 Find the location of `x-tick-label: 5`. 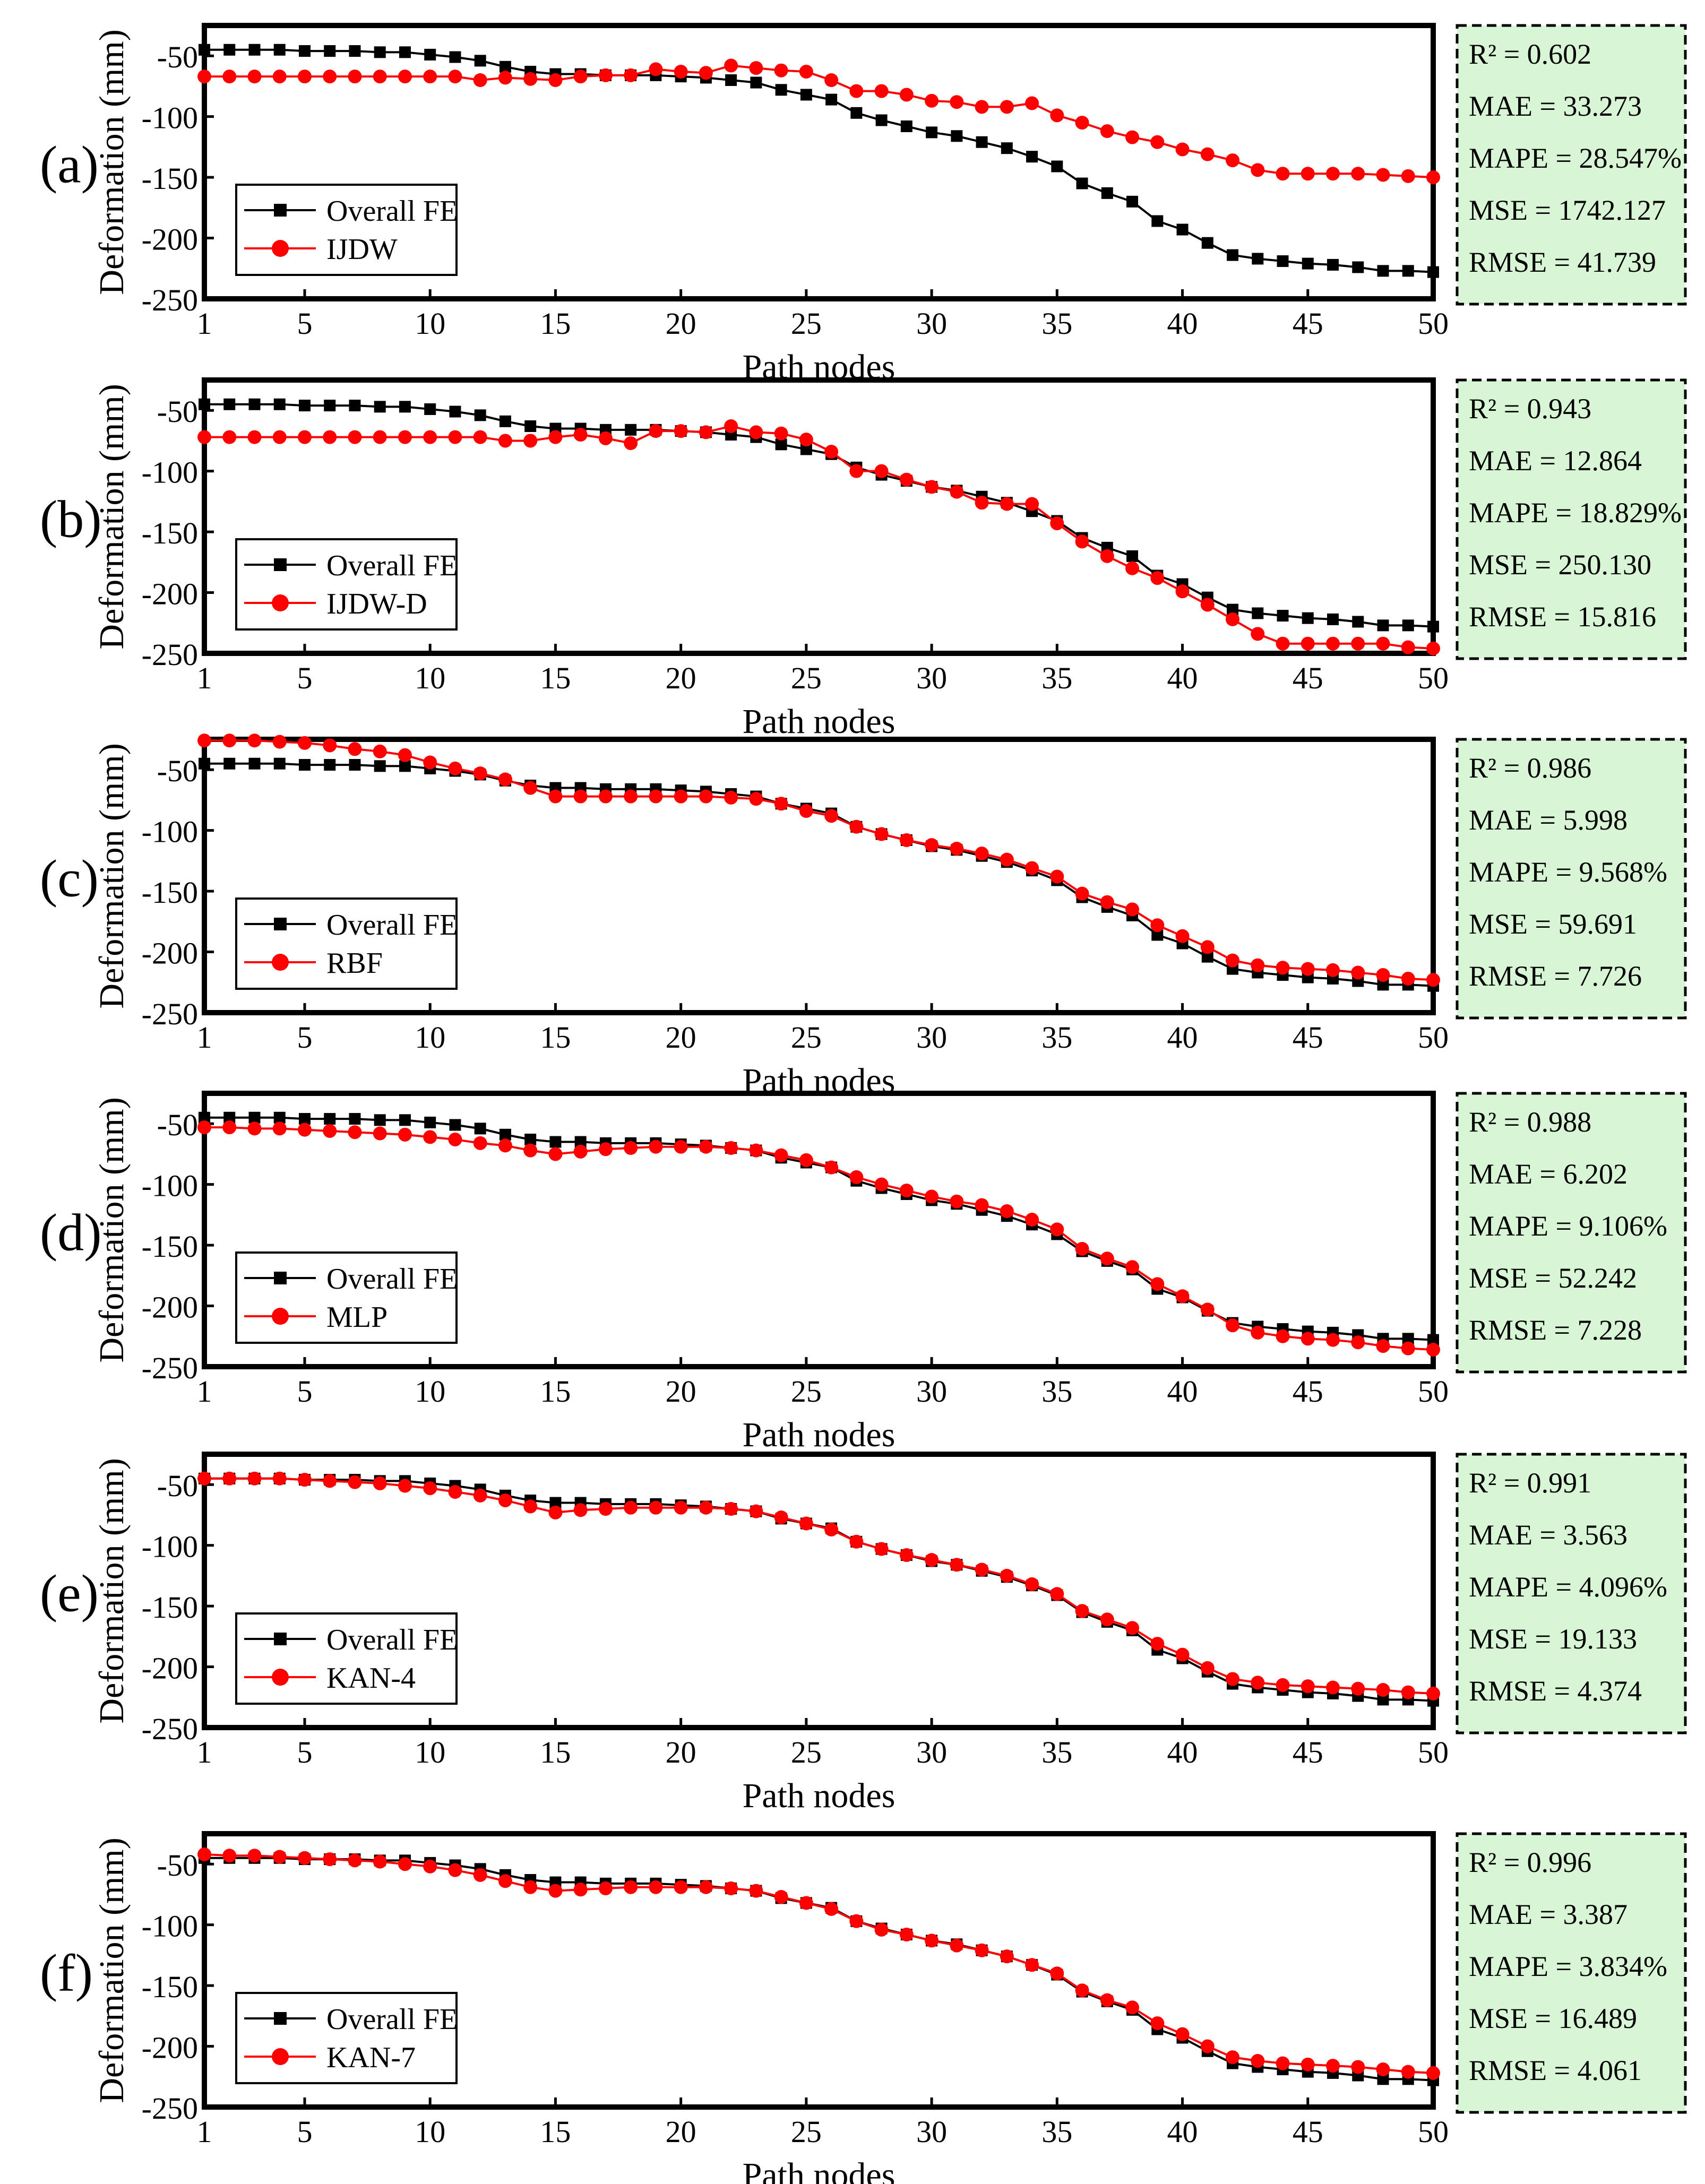

x-tick-label: 5 is located at coordinates (304, 678).